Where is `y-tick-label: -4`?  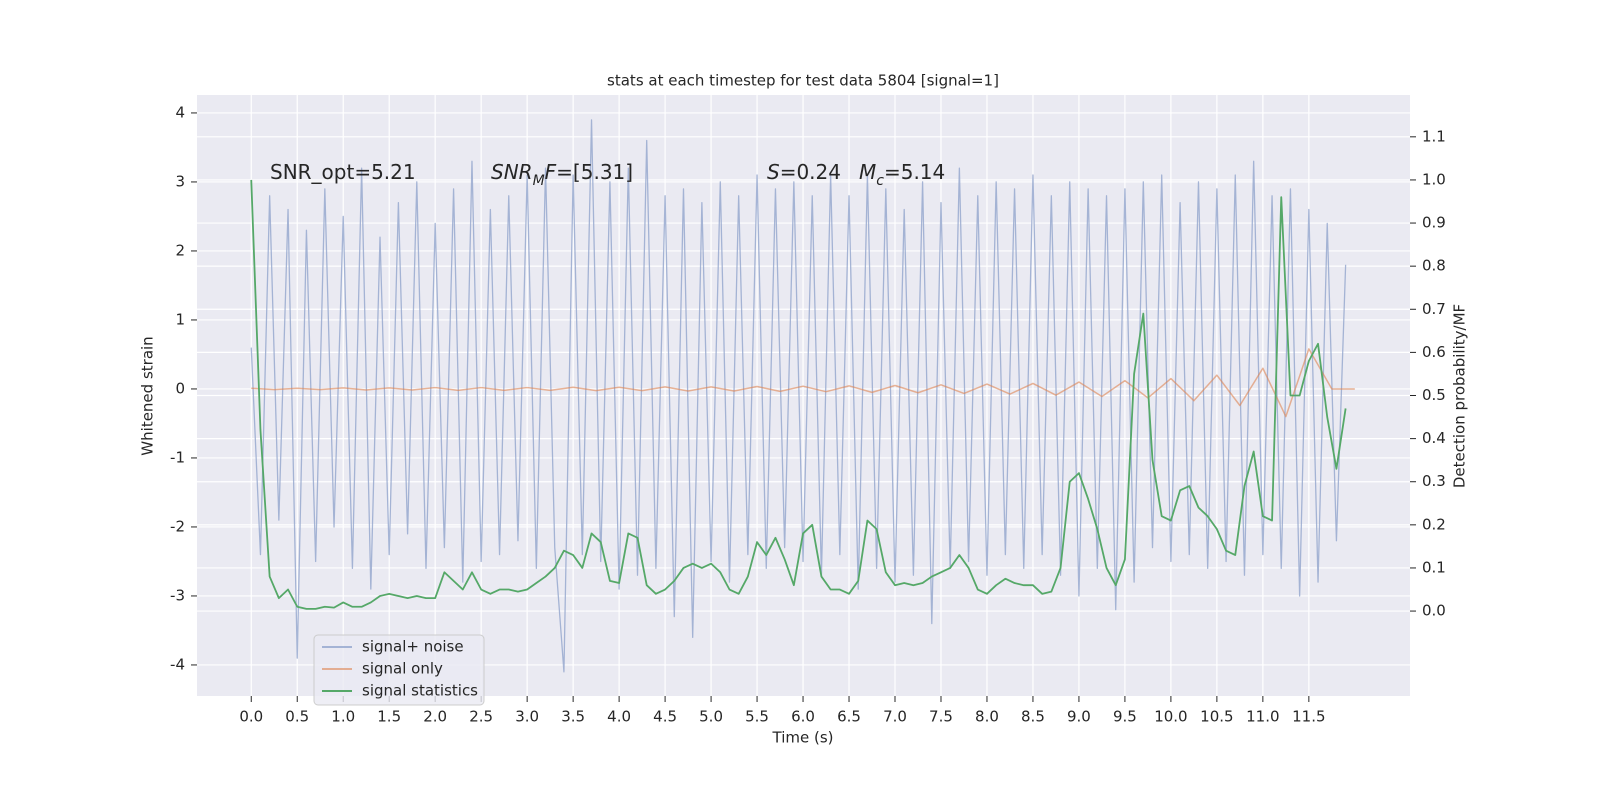 y-tick-label: -4 is located at coordinates (177, 664).